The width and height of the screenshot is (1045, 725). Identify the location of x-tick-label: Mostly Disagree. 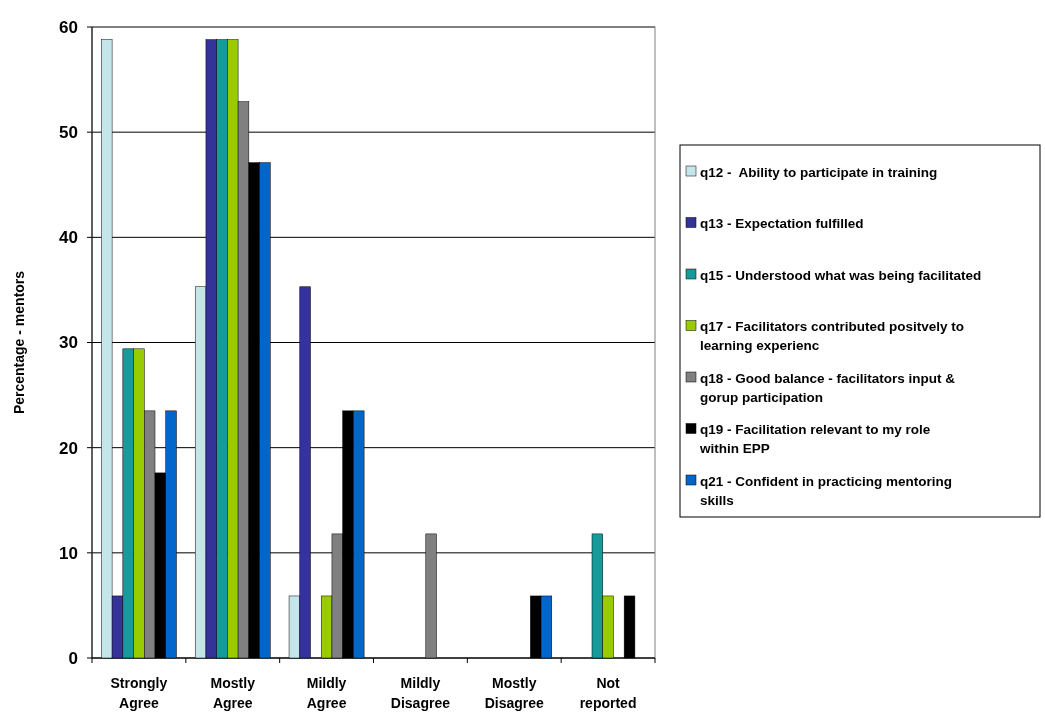
(514, 693).